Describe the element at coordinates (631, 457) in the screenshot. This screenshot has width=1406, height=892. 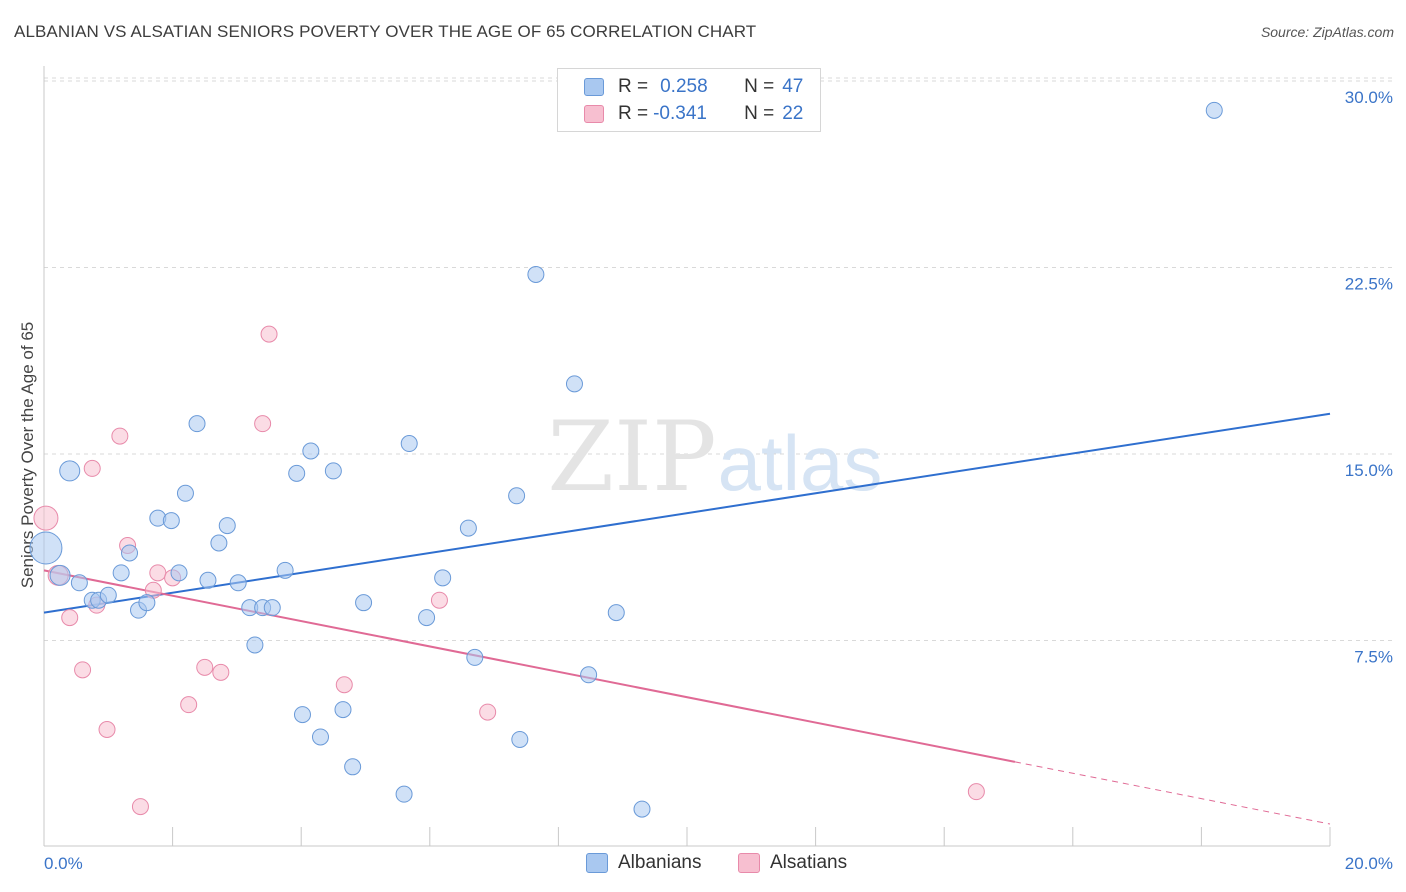
I see `watermark-zip: ZIP` at that location.